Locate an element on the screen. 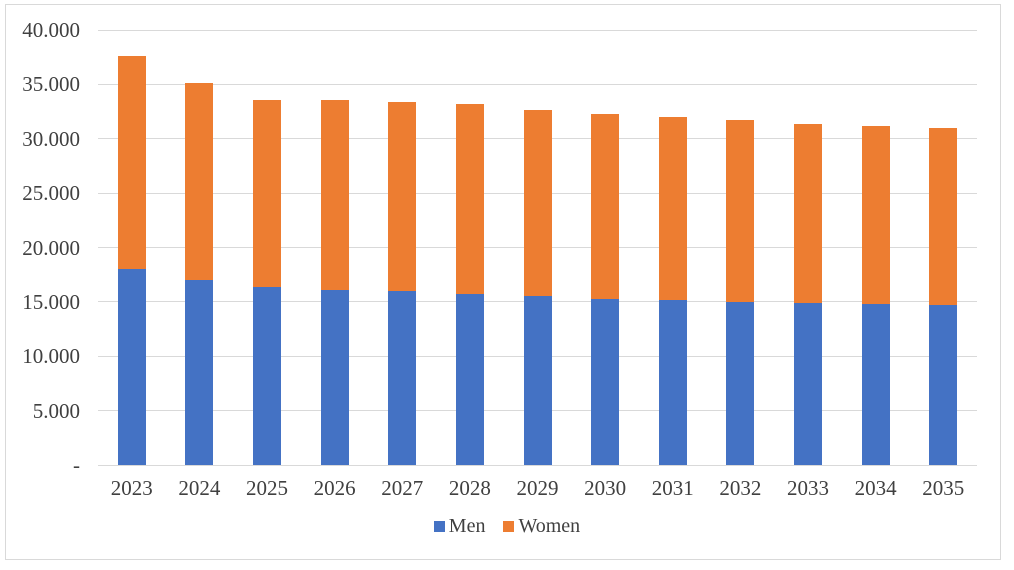 The height and width of the screenshot is (570, 1014). bar-women-2034 is located at coordinates (875, 215).